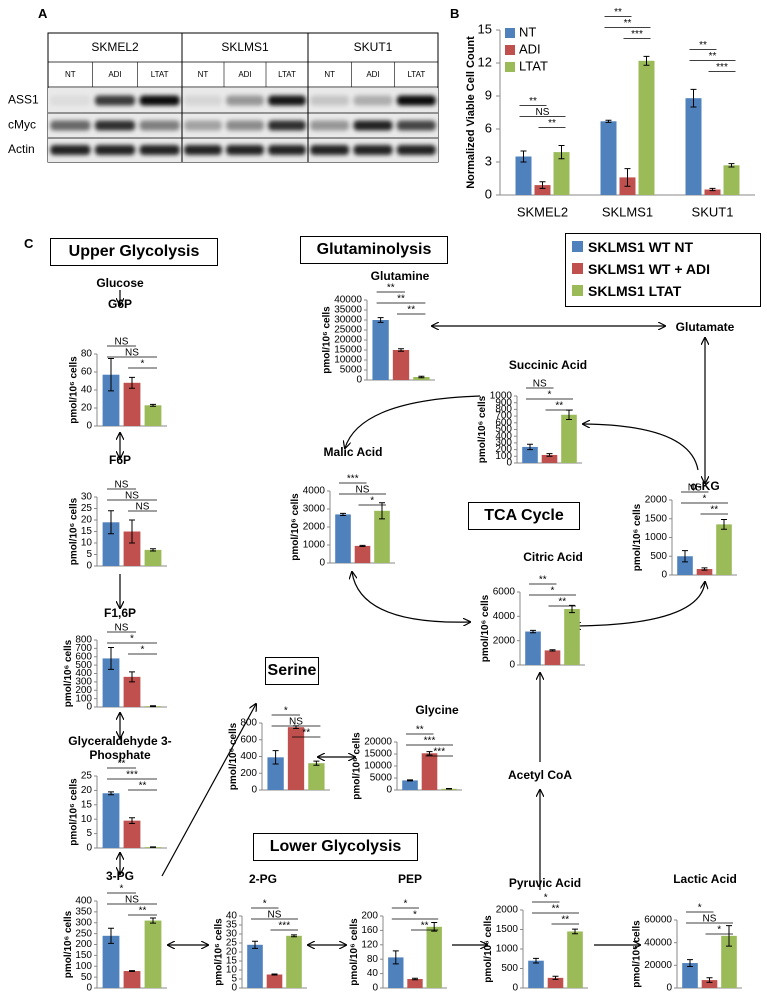  I want to click on legend-swatch, so click(577, 246).